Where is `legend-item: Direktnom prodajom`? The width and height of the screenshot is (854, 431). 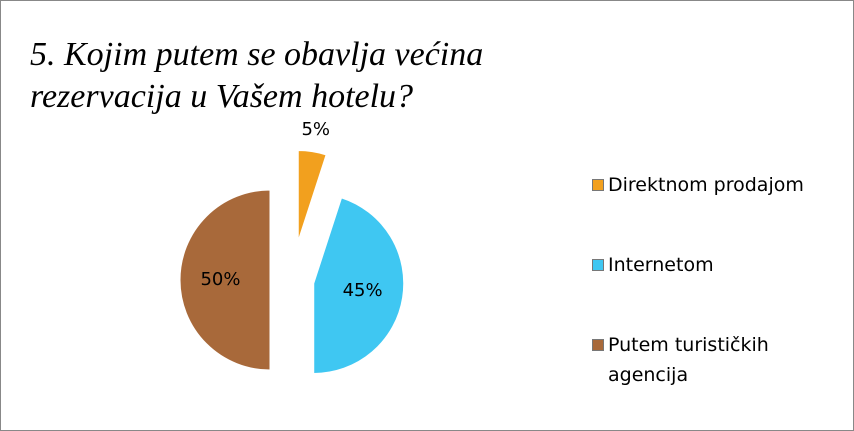
legend-item: Direktnom prodajom is located at coordinates (712, 185).